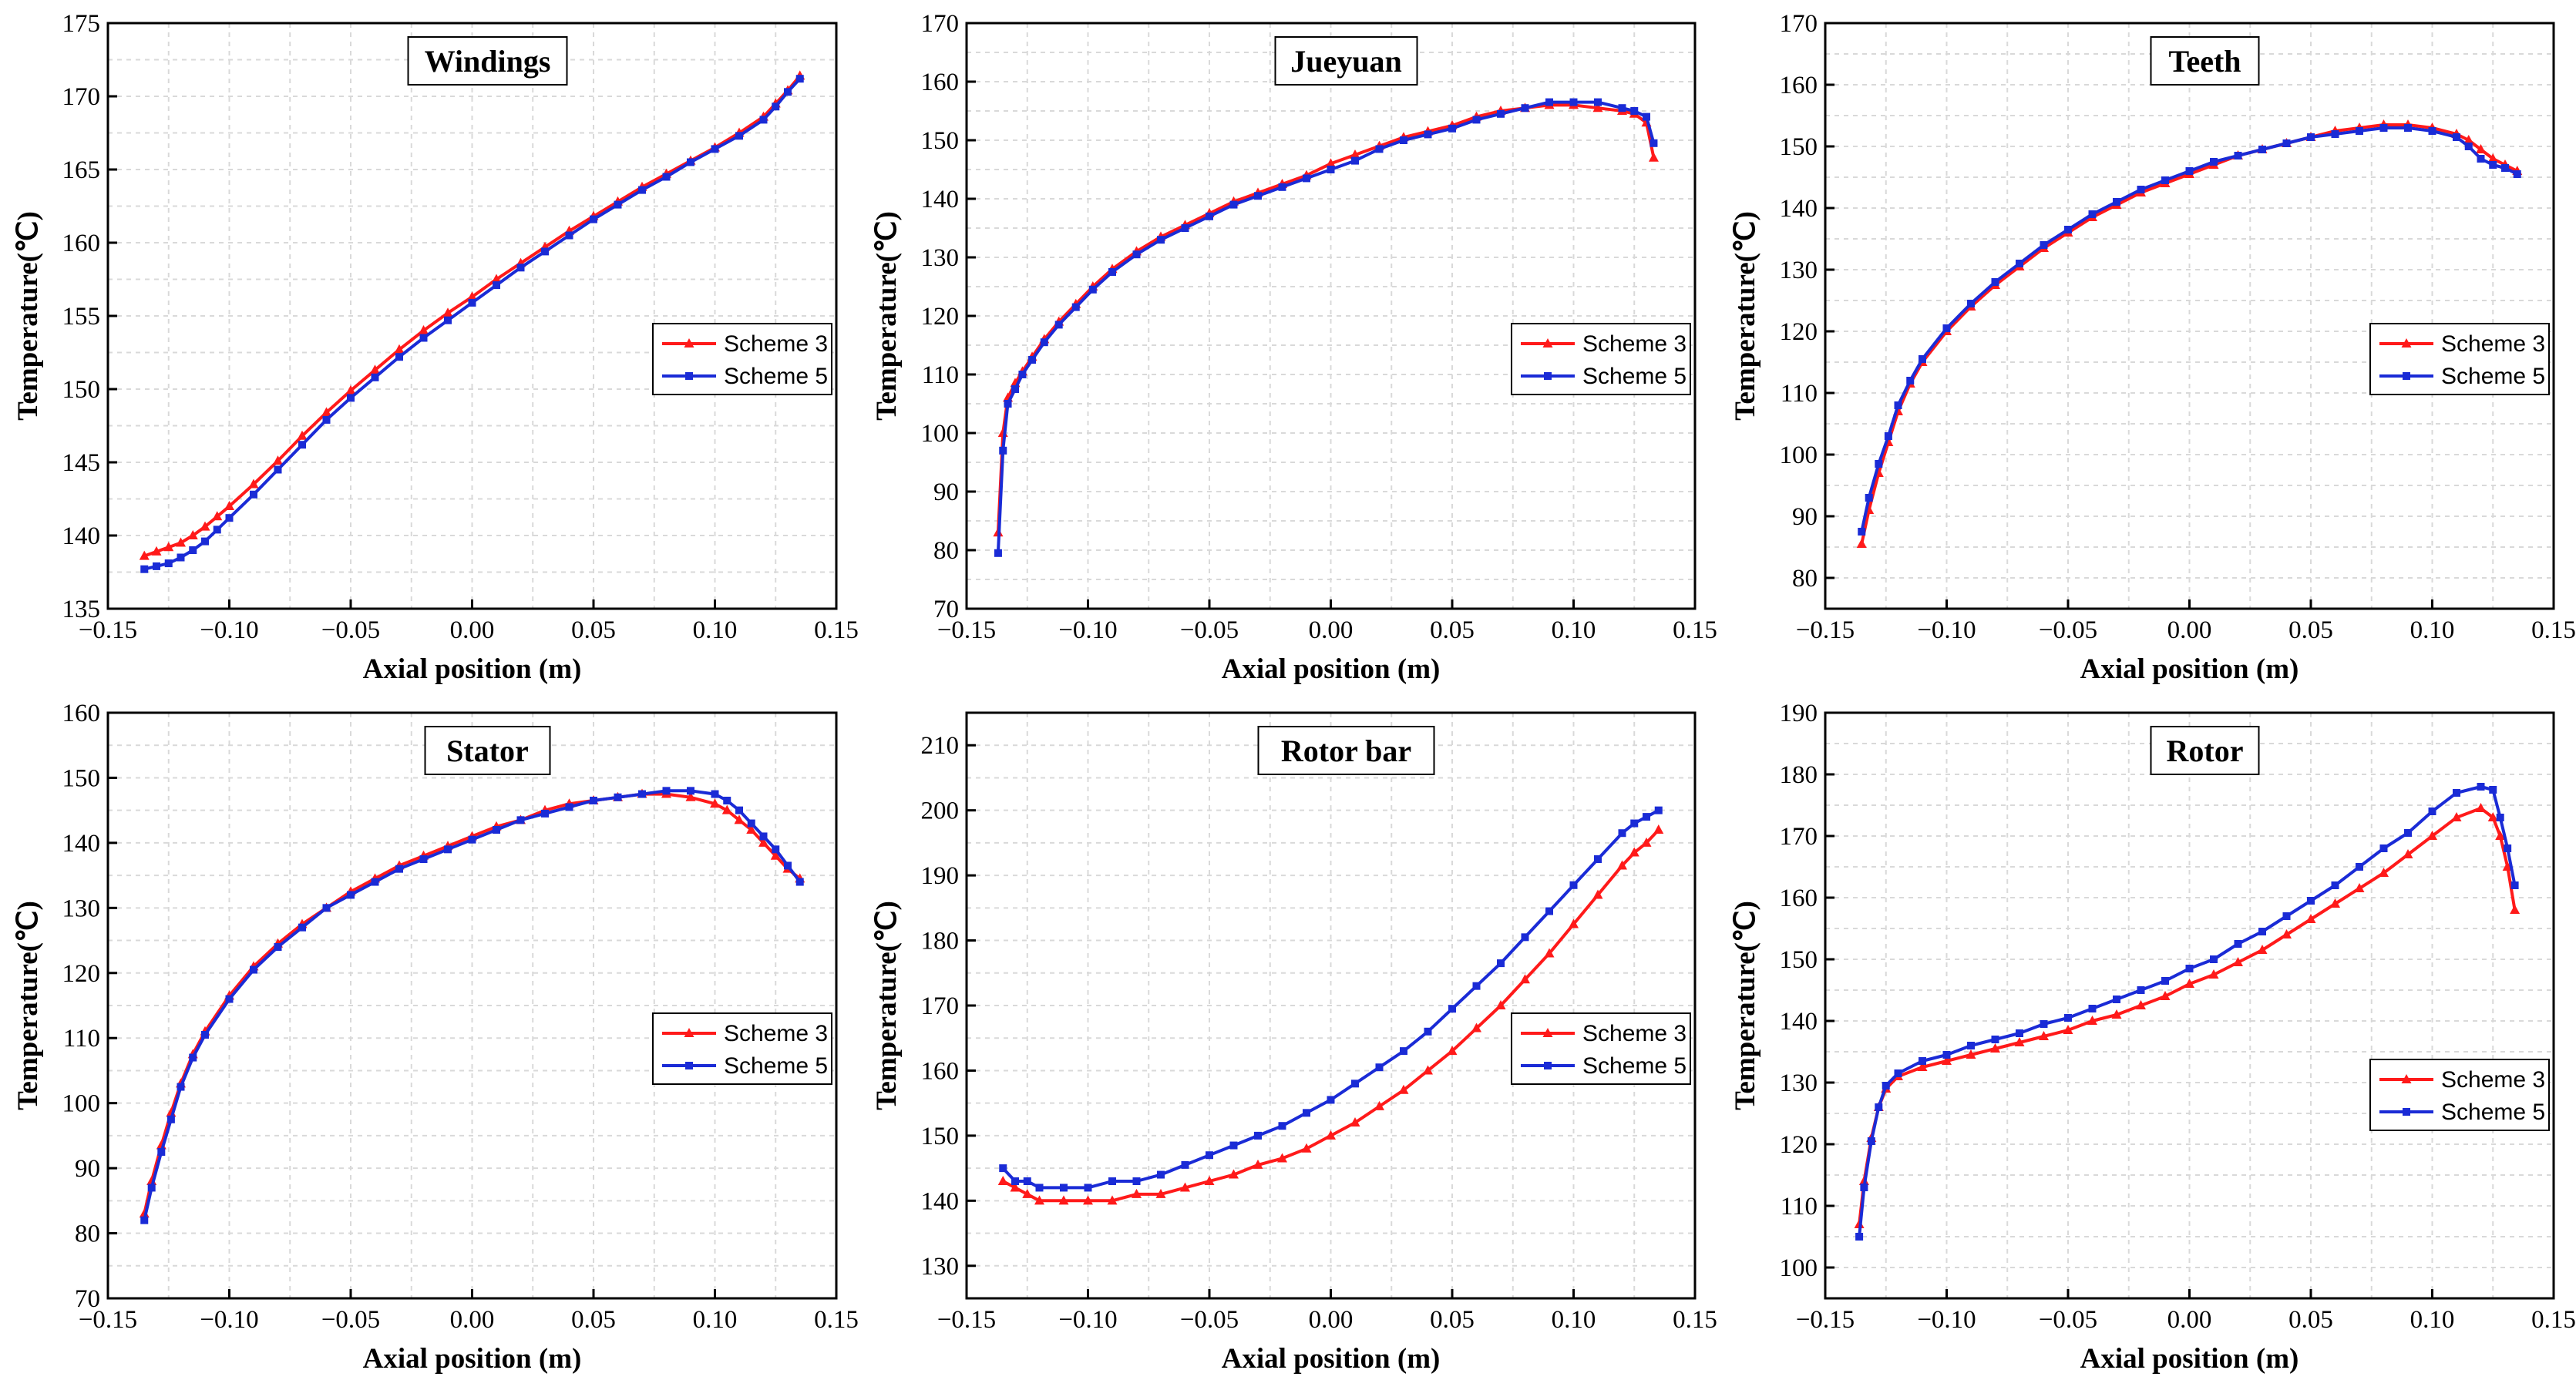 This screenshot has width=2576, height=1380. What do you see at coordinates (715, 1320) in the screenshot?
I see `x-tick-label: 0.10` at bounding box center [715, 1320].